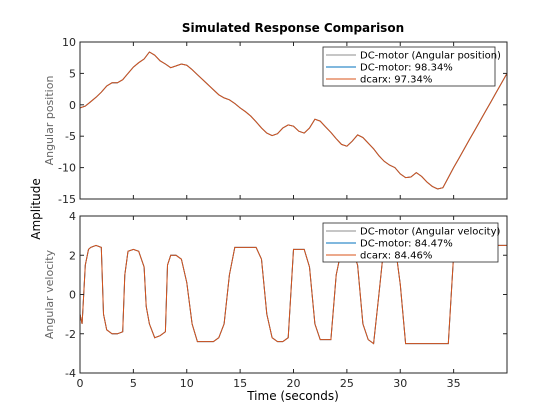  What do you see at coordinates (72, 255) in the screenshot?
I see `y-tick-label: 2` at bounding box center [72, 255].